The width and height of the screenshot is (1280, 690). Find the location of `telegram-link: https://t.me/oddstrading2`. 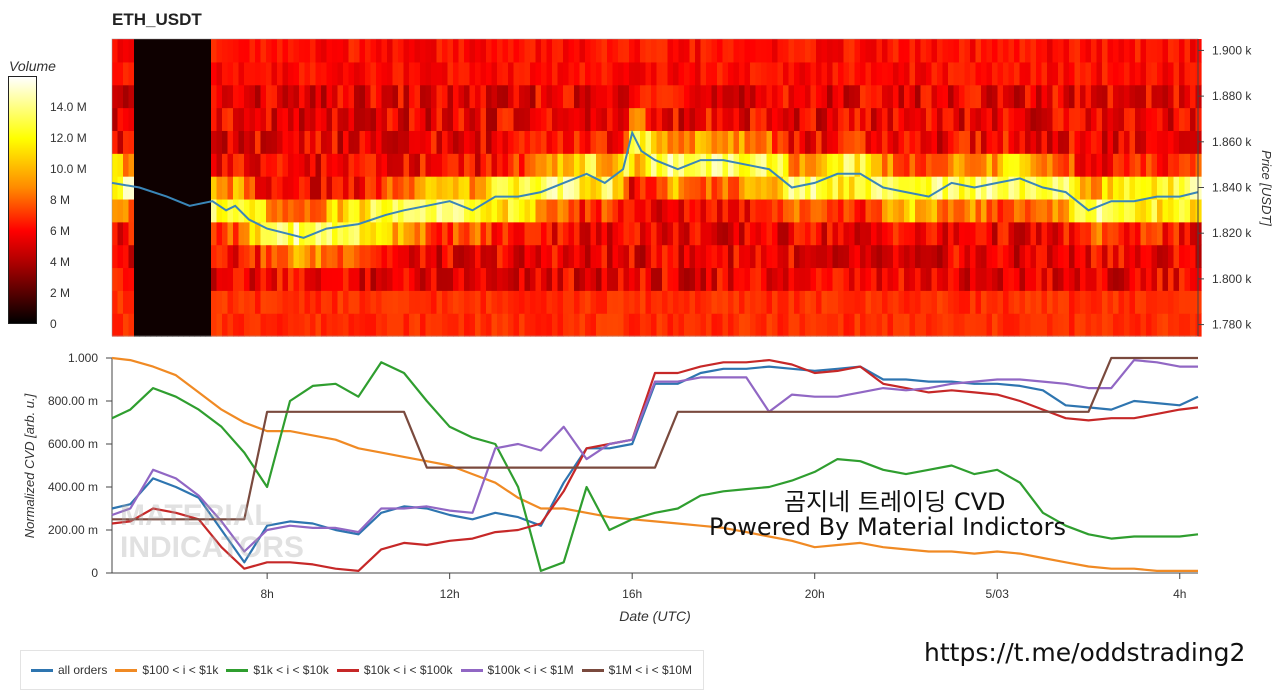

telegram-link: https://t.me/oddstrading2 is located at coordinates (1085, 652).